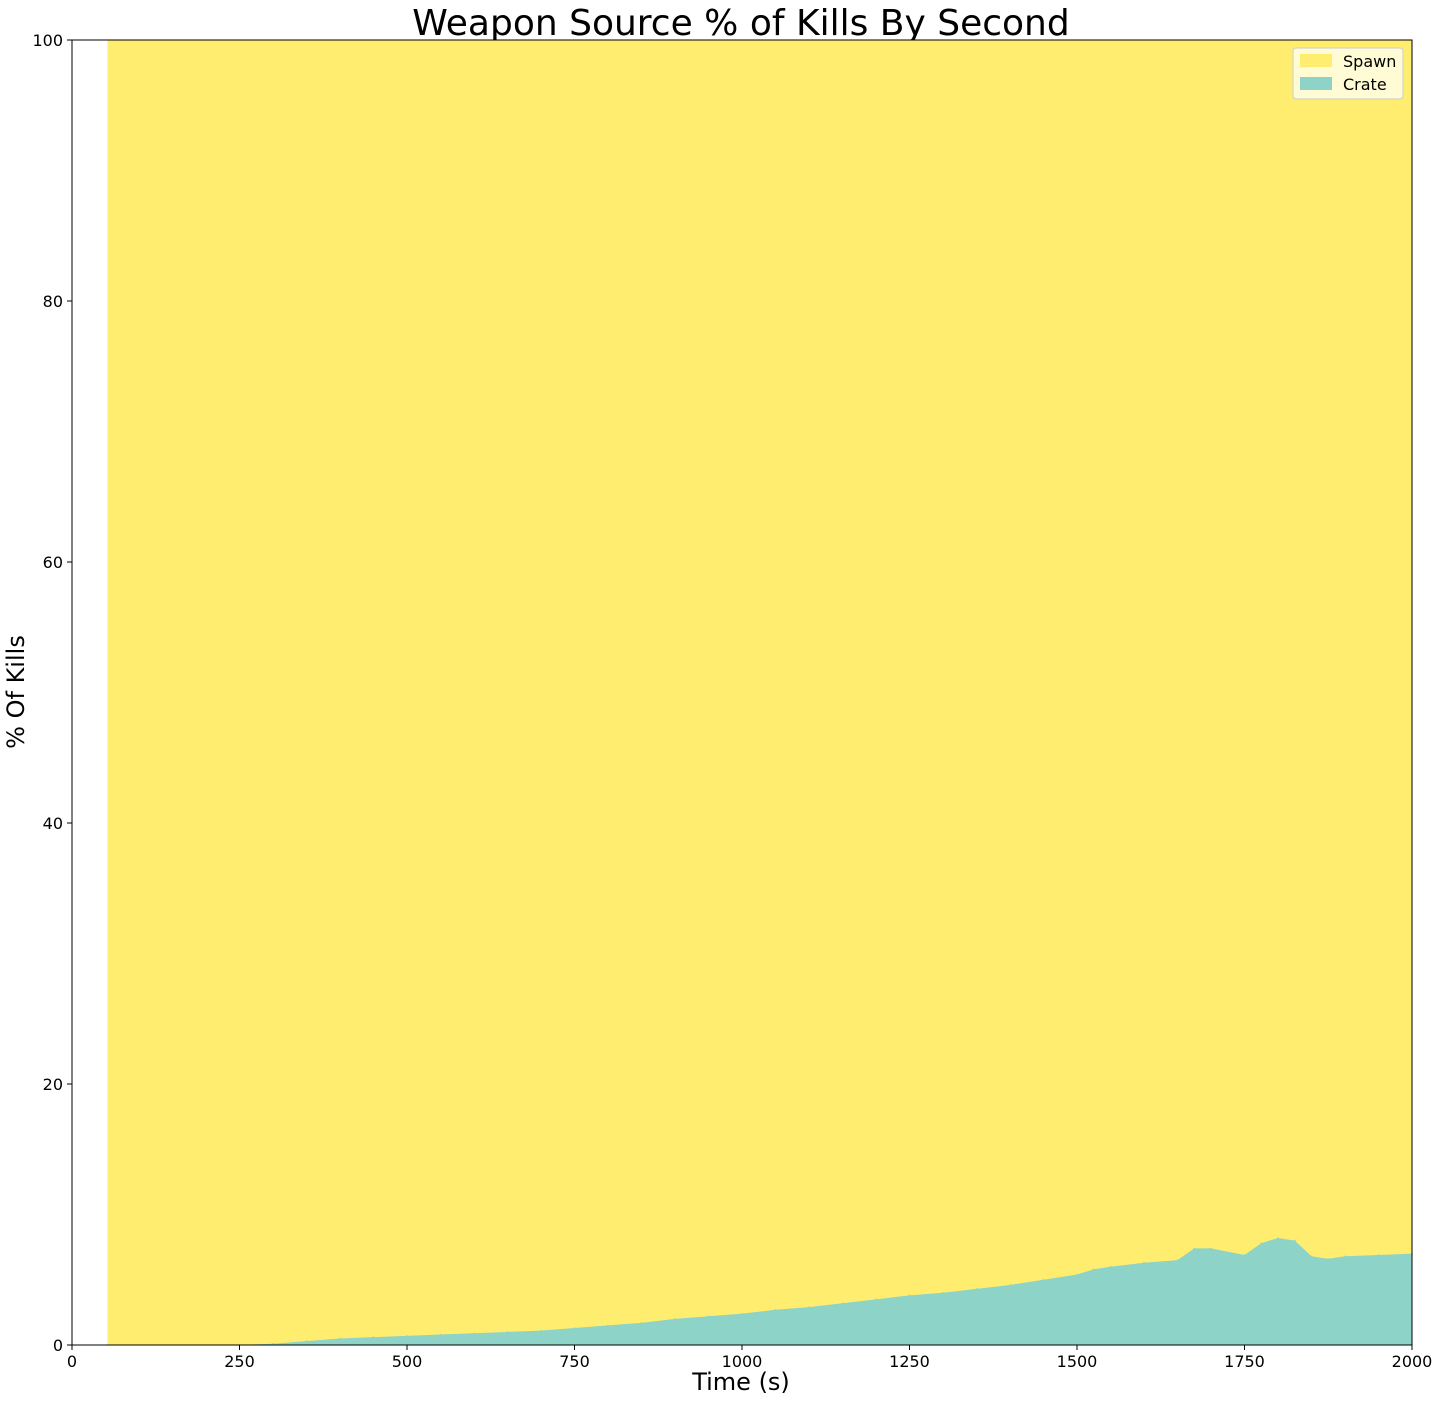 This screenshot has width=1439, height=1402. Describe the element at coordinates (53, 1084) in the screenshot. I see `y-tick-label: 20` at that location.